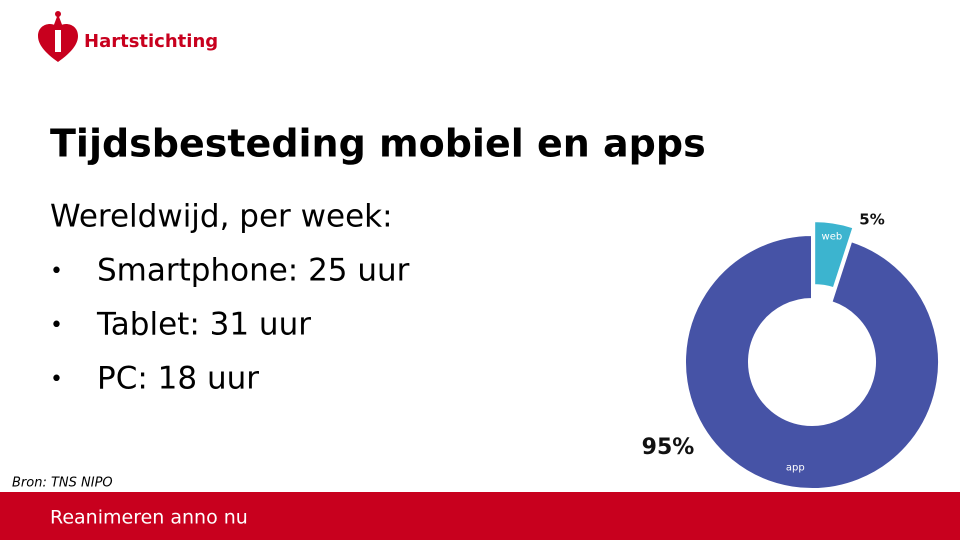 Image resolution: width=960 pixels, height=540 pixels. I want to click on slice-category-label: app, so click(795, 468).